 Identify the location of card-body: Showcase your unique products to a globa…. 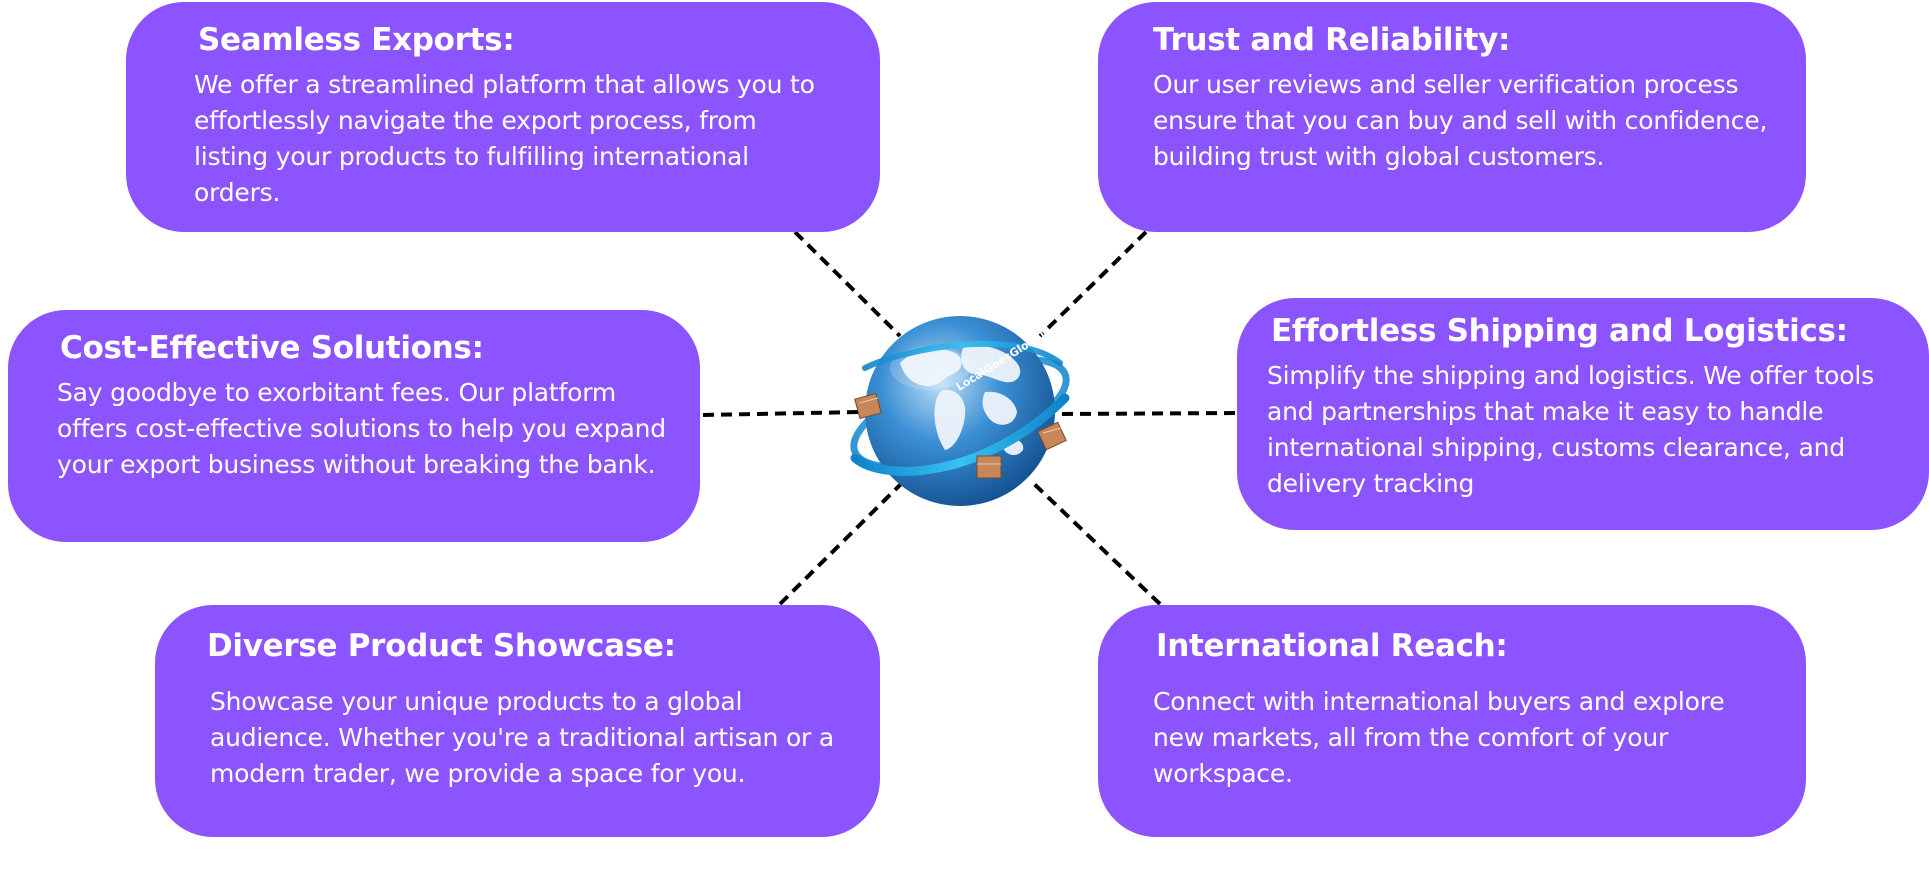
(522, 737).